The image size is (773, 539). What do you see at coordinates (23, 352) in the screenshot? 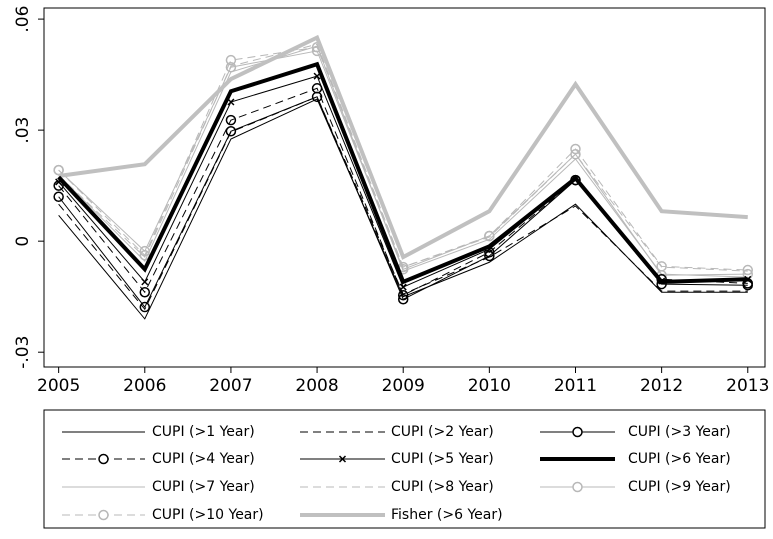
I see `y-tick-label: -.03` at bounding box center [23, 352].